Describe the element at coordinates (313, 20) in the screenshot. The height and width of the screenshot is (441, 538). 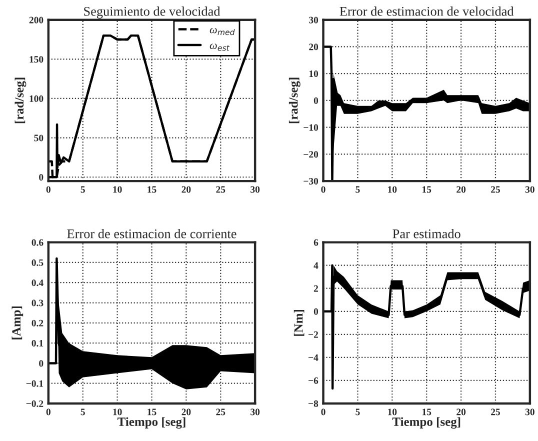
I see `y-tick-label: 30` at that location.